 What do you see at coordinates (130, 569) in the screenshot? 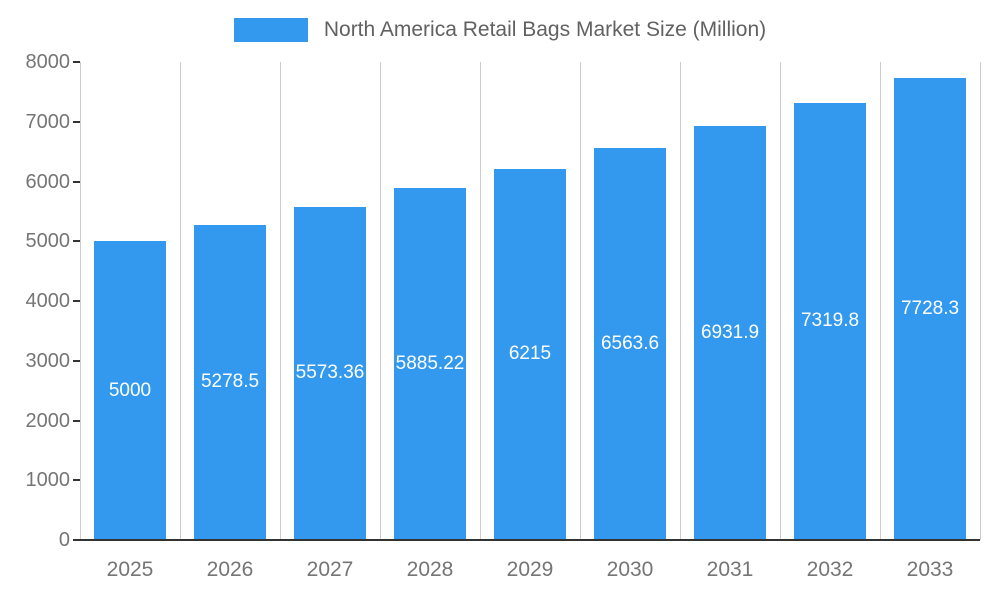
I see `x-tick-label: 2025` at bounding box center [130, 569].